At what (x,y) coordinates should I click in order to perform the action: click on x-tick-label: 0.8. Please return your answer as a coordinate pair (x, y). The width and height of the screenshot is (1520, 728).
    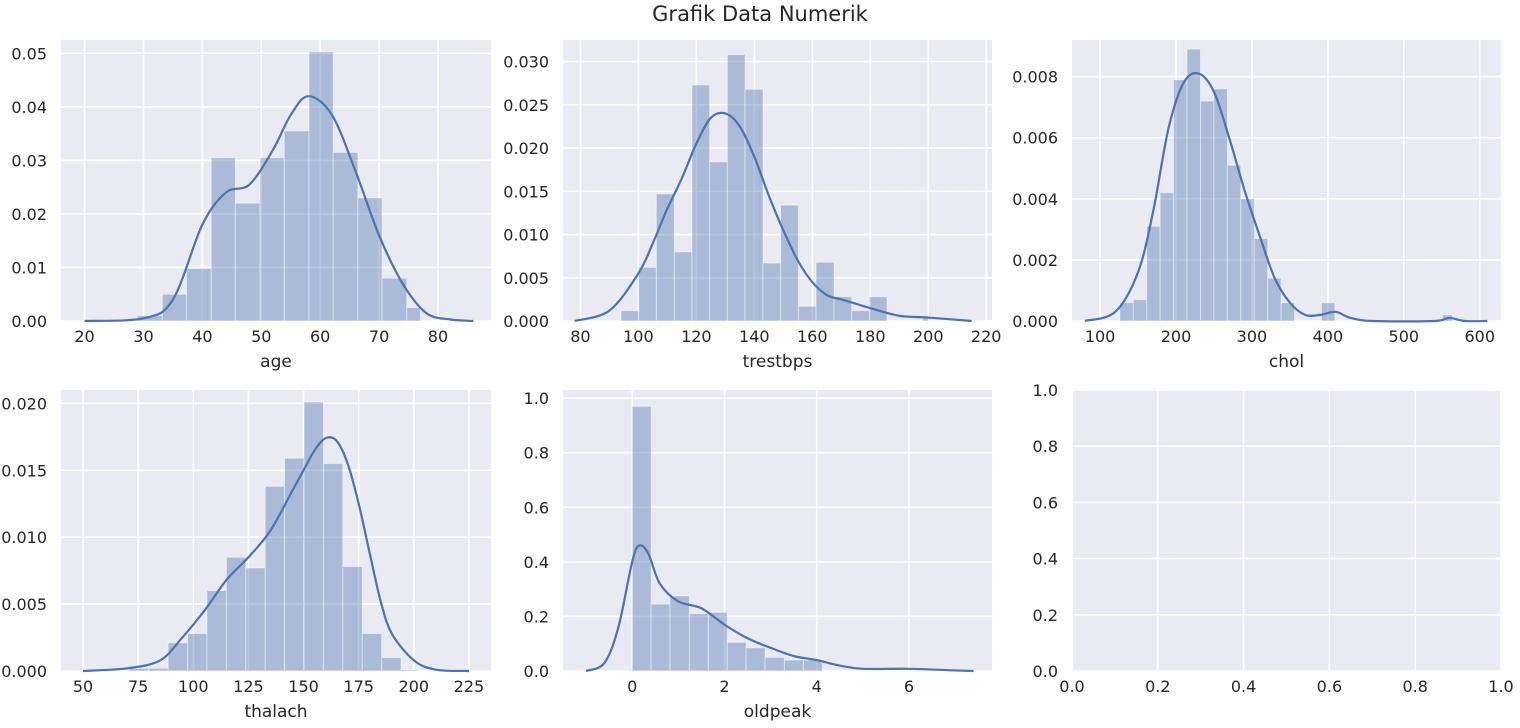
    Looking at the image, I should click on (1414, 686).